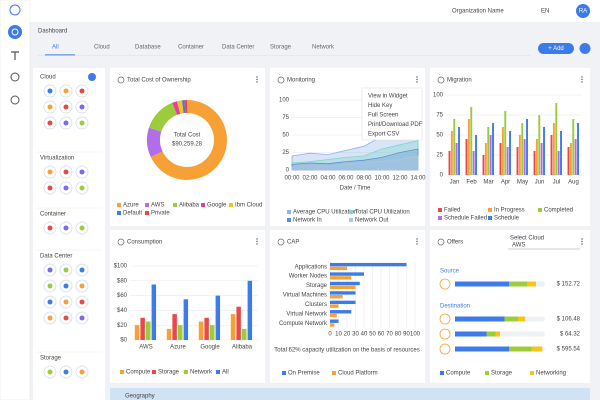 The width and height of the screenshot is (600, 400). I want to click on legend-label: Ibm Cloud, so click(248, 206).